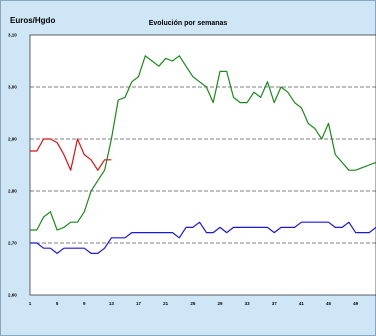  Describe the element at coordinates (12, 295) in the screenshot. I see `y-tick-label: 2,60` at that location.